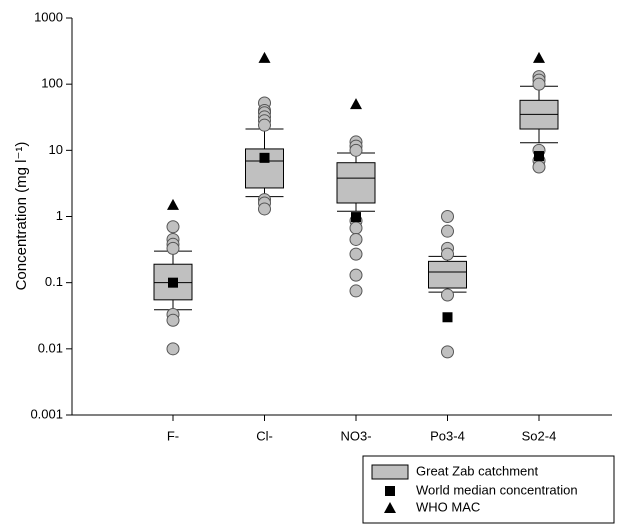  Describe the element at coordinates (477, 470) in the screenshot. I see `legend-label: Great Zab catchment` at that location.